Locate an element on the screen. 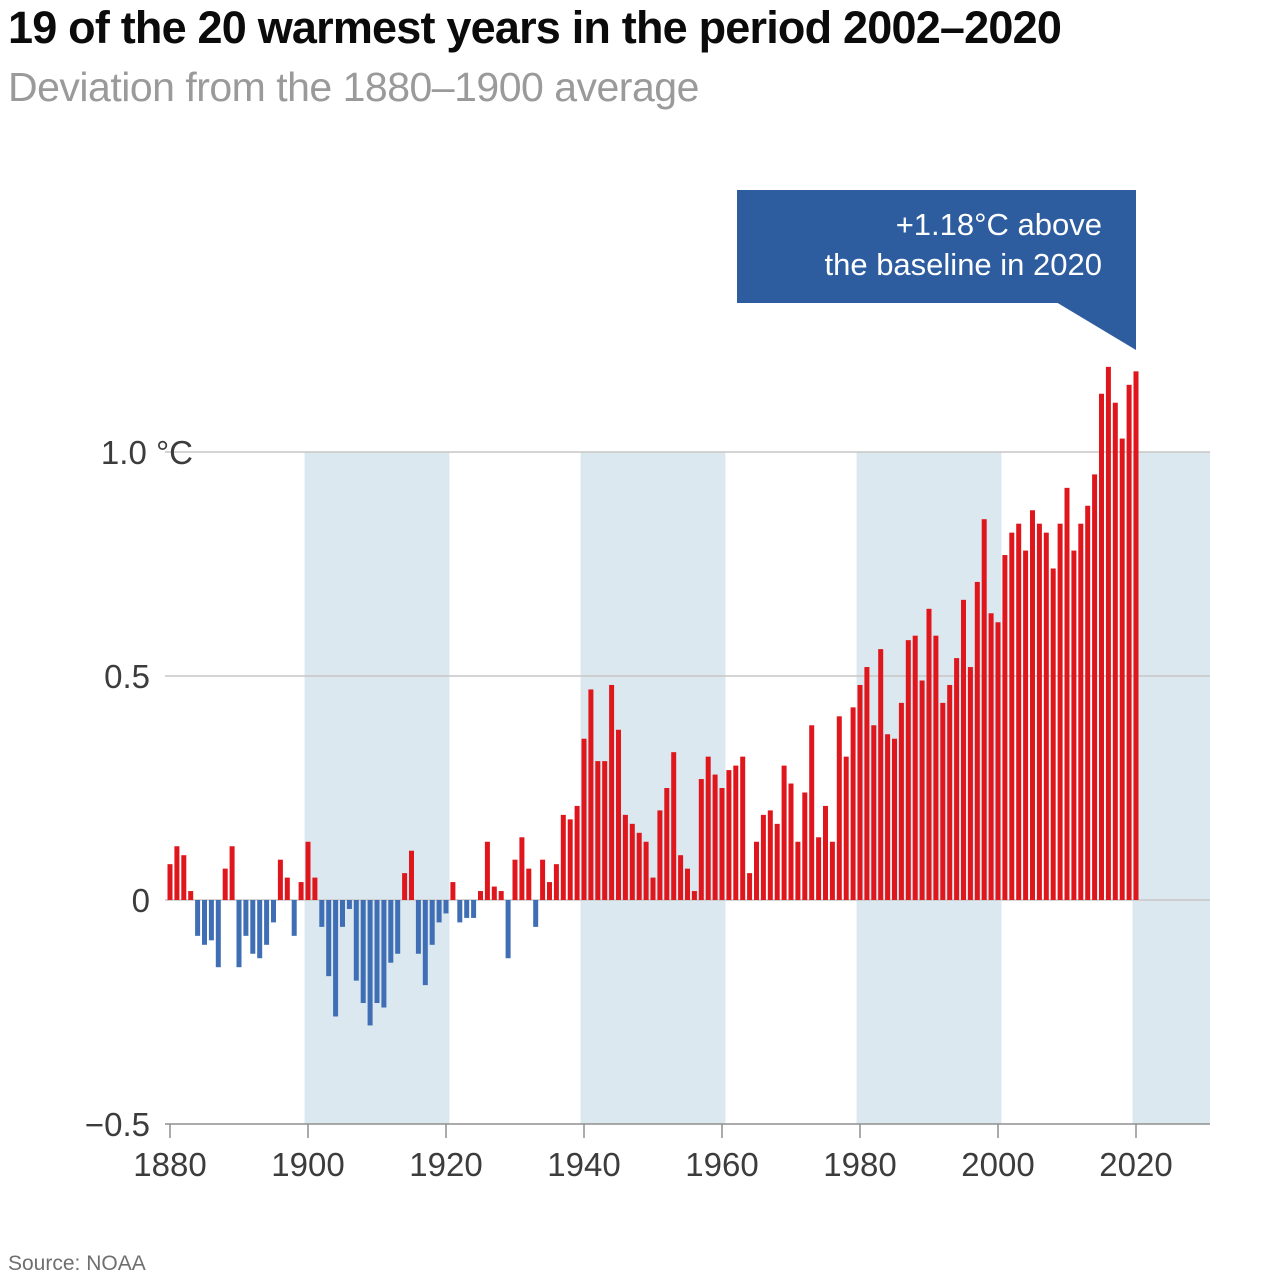 The height and width of the screenshot is (1280, 1280). bar-1950 is located at coordinates (653, 888).